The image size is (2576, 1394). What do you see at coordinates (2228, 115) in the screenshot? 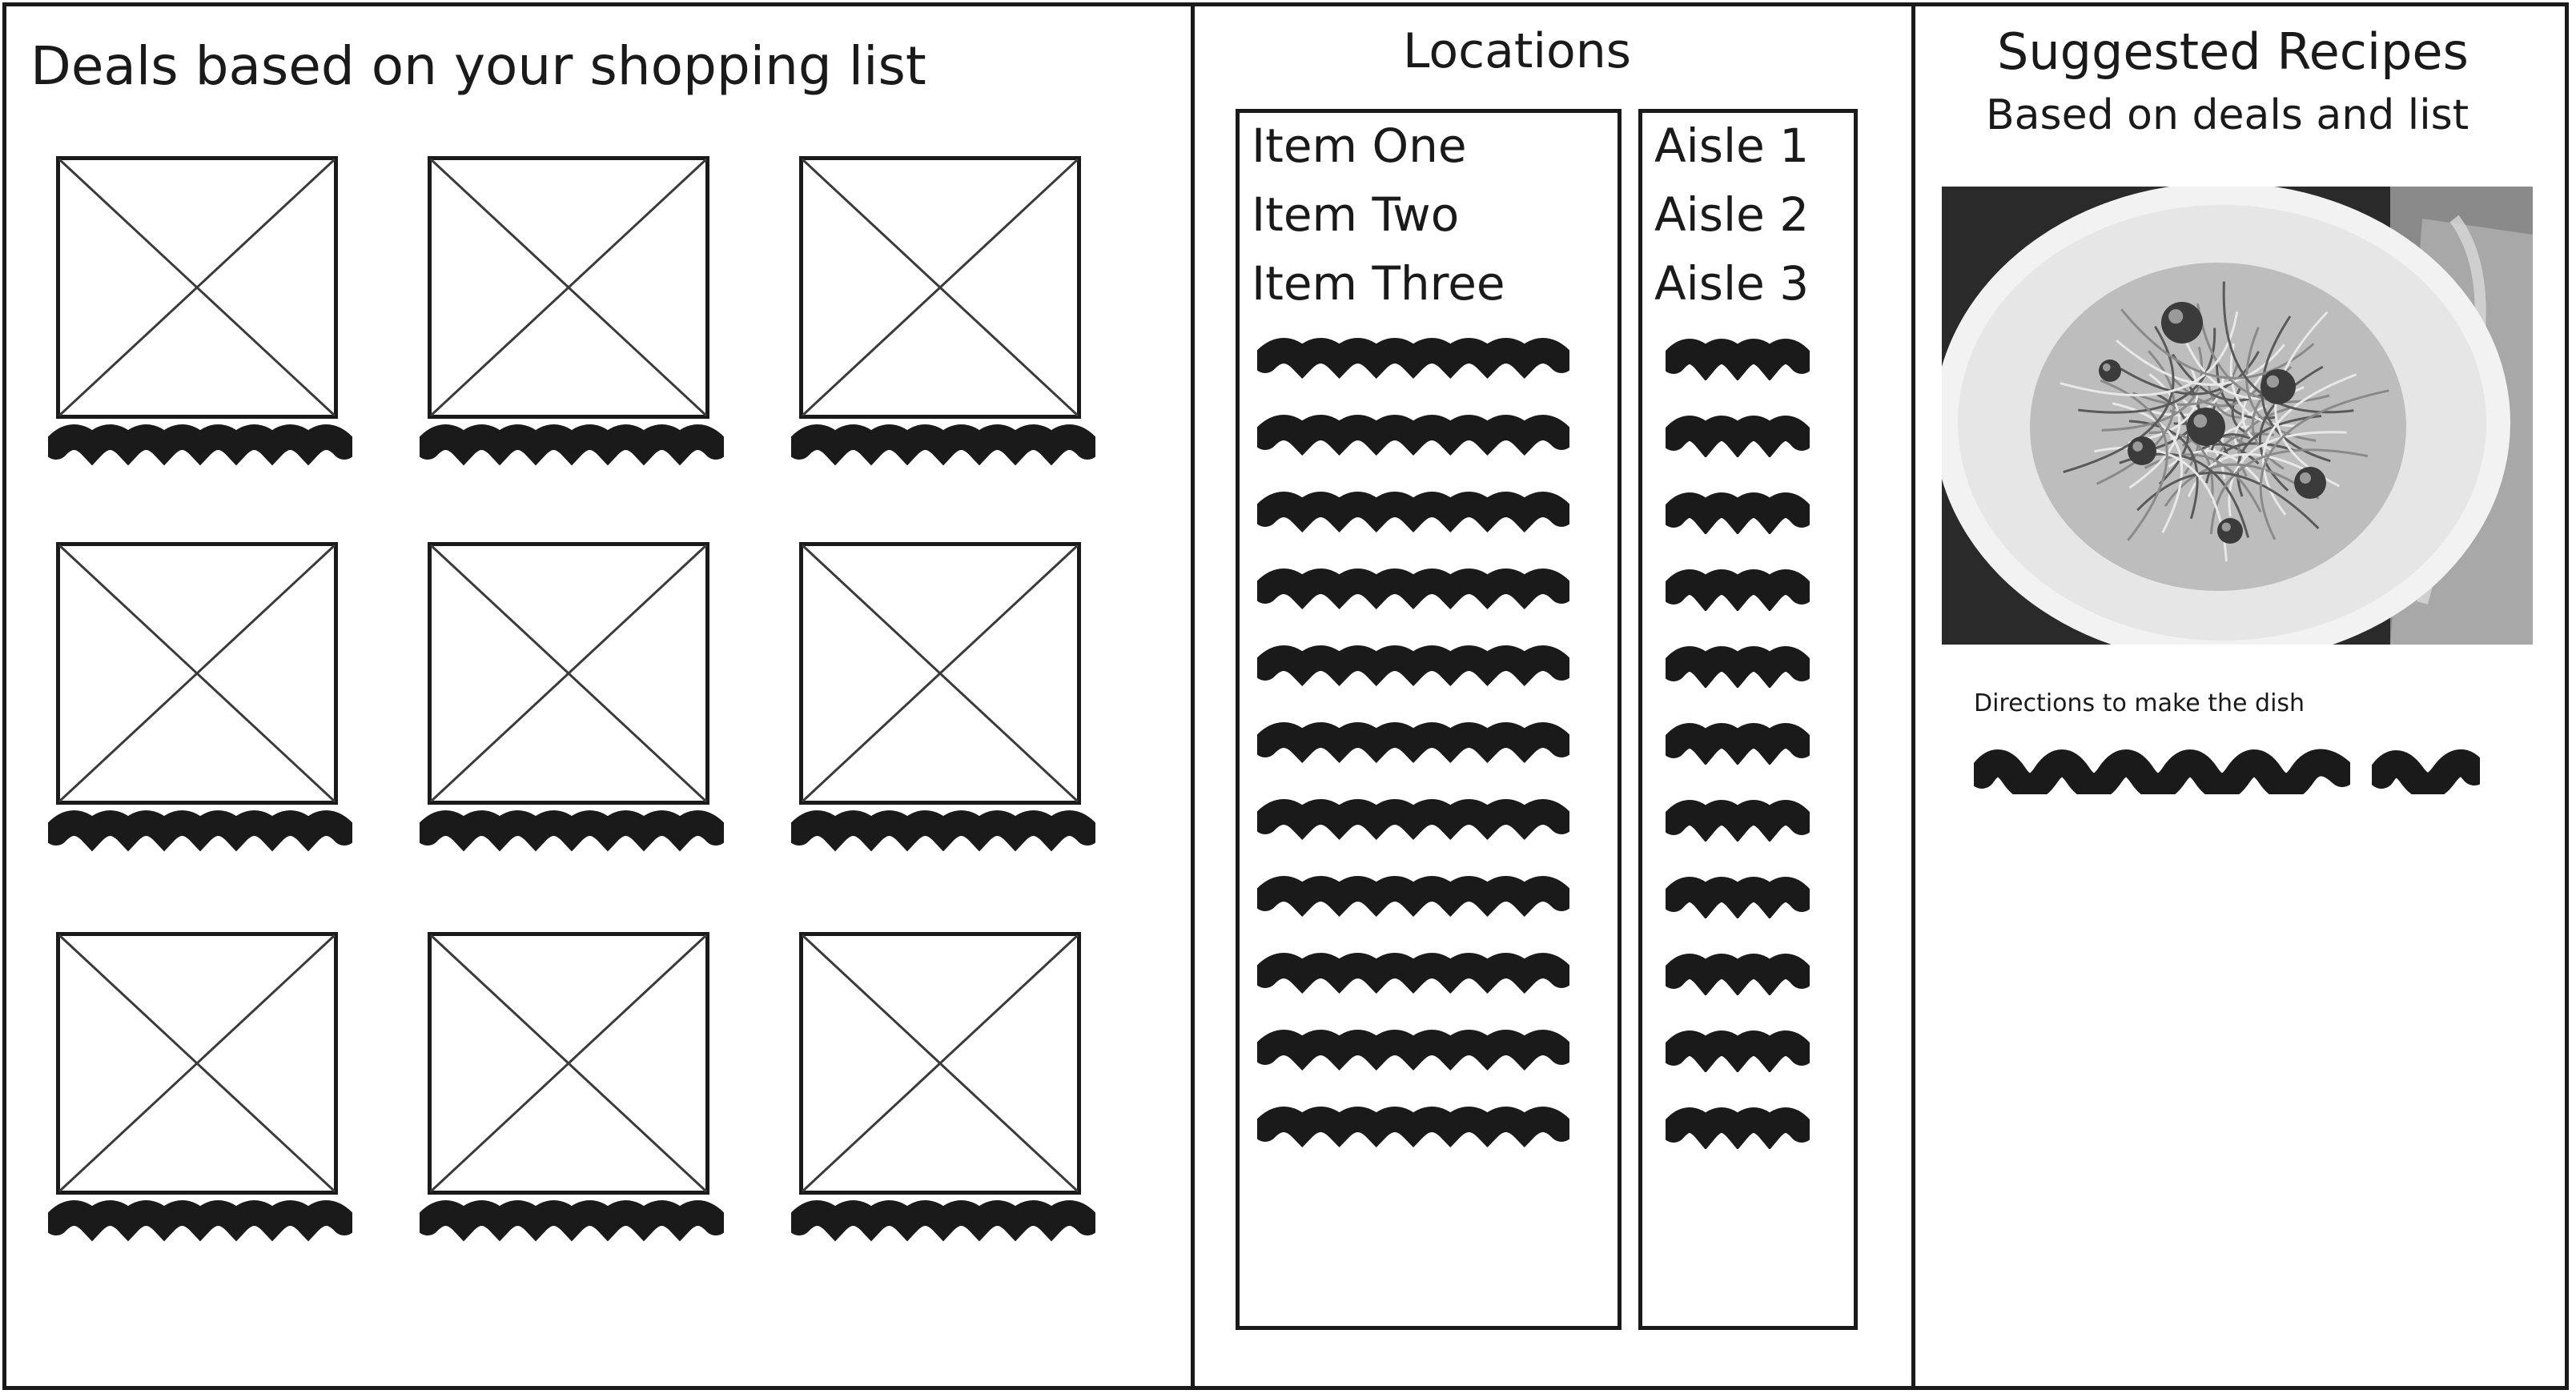
I see `recipes-subtitle: Based on deals and list` at bounding box center [2228, 115].